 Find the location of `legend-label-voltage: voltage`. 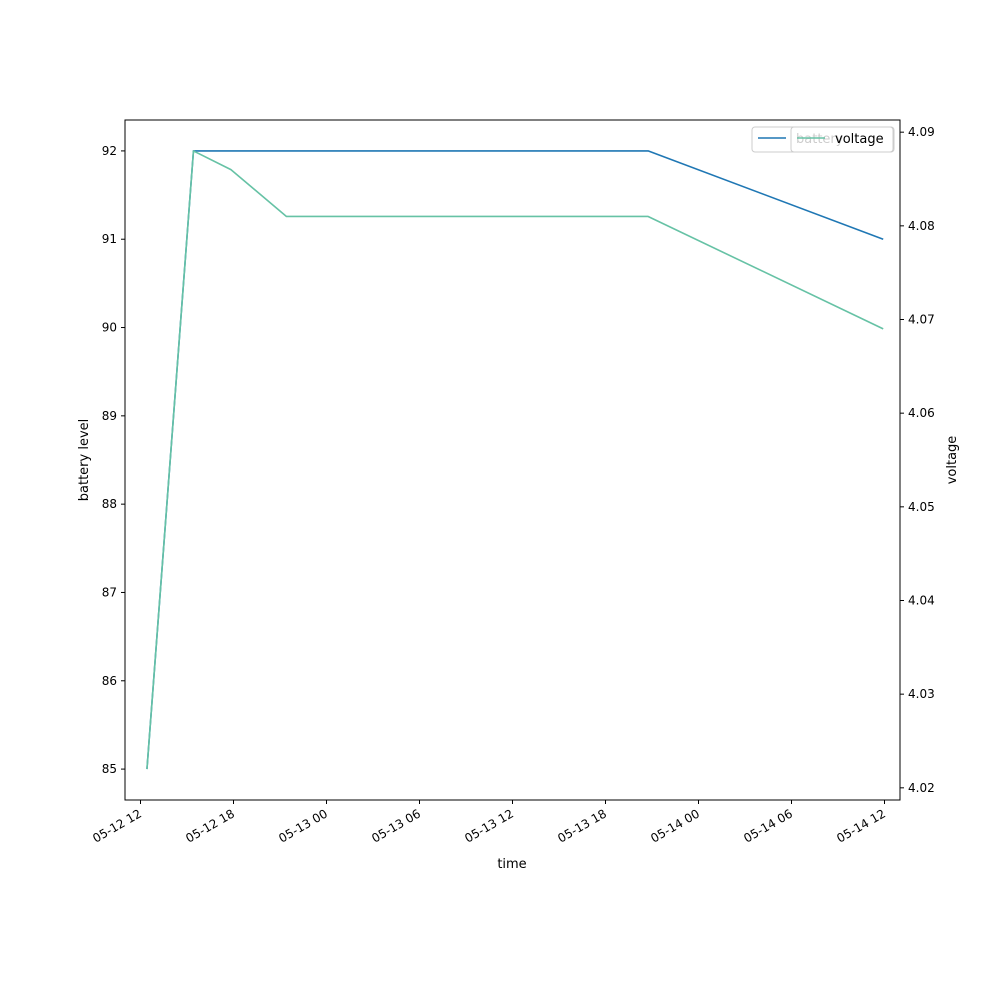

legend-label-voltage: voltage is located at coordinates (859, 139).